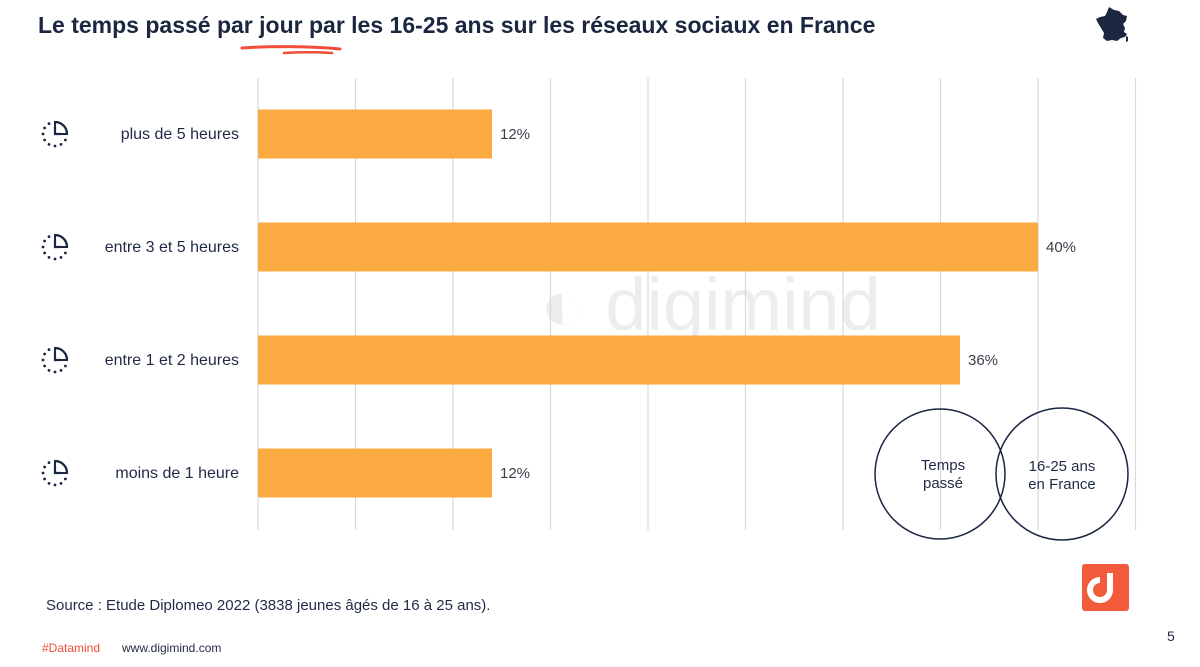  What do you see at coordinates (71, 648) in the screenshot?
I see `footer-hashtag: #Datamind` at bounding box center [71, 648].